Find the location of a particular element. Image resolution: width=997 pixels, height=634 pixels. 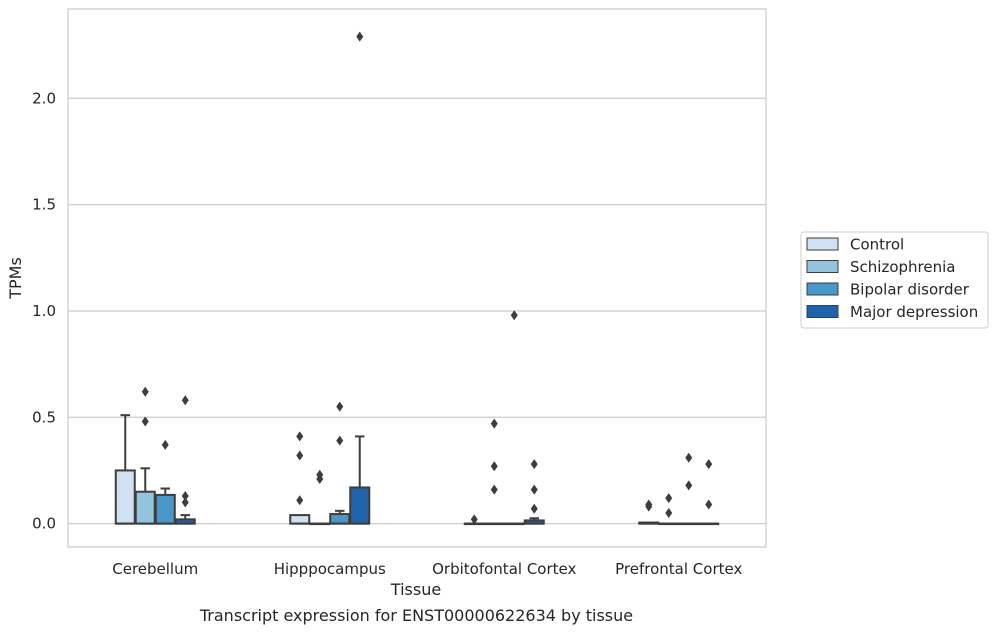

y-tick-label: 1.0 is located at coordinates (44, 311).